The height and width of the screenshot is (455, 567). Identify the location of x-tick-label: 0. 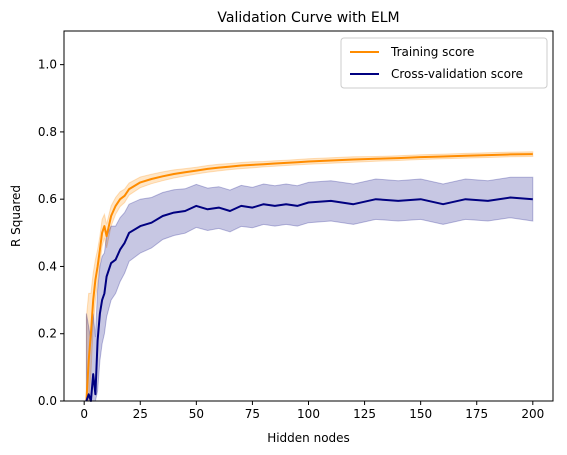
(84, 414).